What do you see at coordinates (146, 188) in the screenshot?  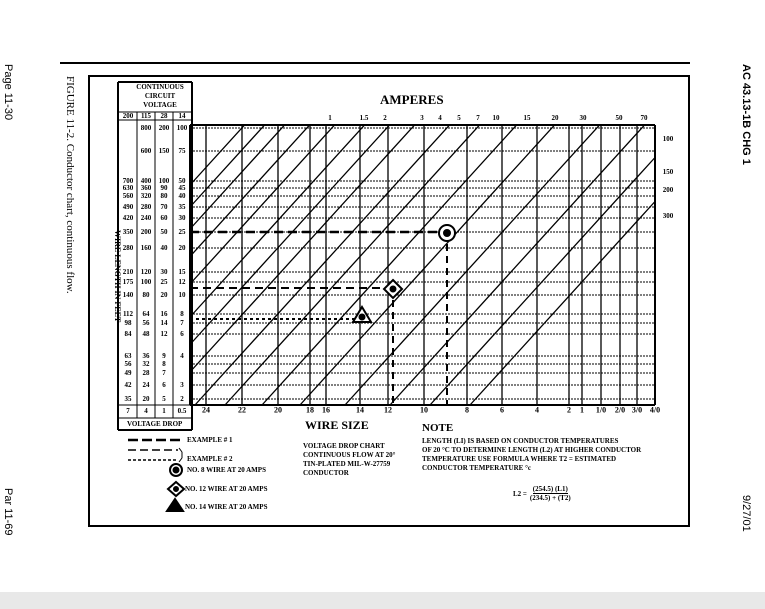 I see `table-cell: 360` at bounding box center [146, 188].